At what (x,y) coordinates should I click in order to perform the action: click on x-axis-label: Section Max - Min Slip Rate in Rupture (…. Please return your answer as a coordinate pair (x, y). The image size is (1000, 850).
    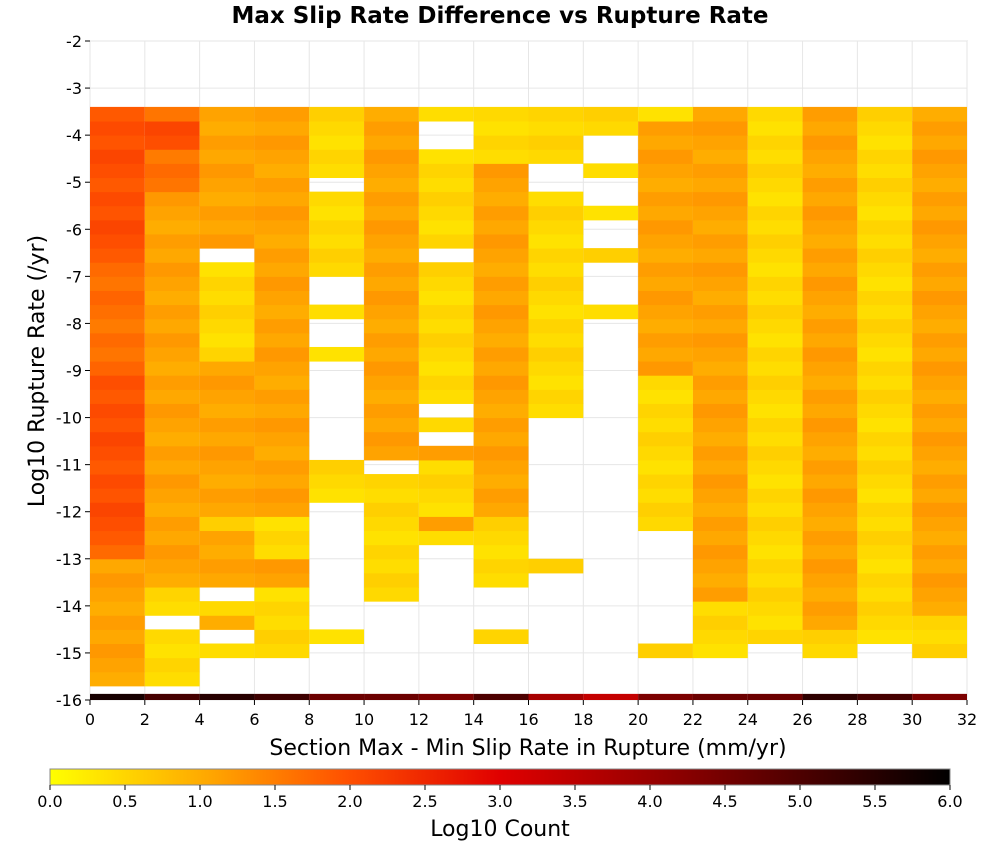
    Looking at the image, I should click on (527, 748).